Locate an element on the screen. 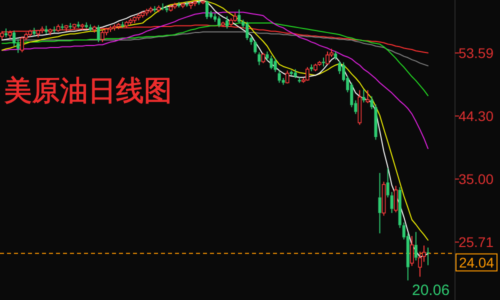 The height and width of the screenshot is (300, 500). y-tick-label: 35.00 is located at coordinates (476, 179).